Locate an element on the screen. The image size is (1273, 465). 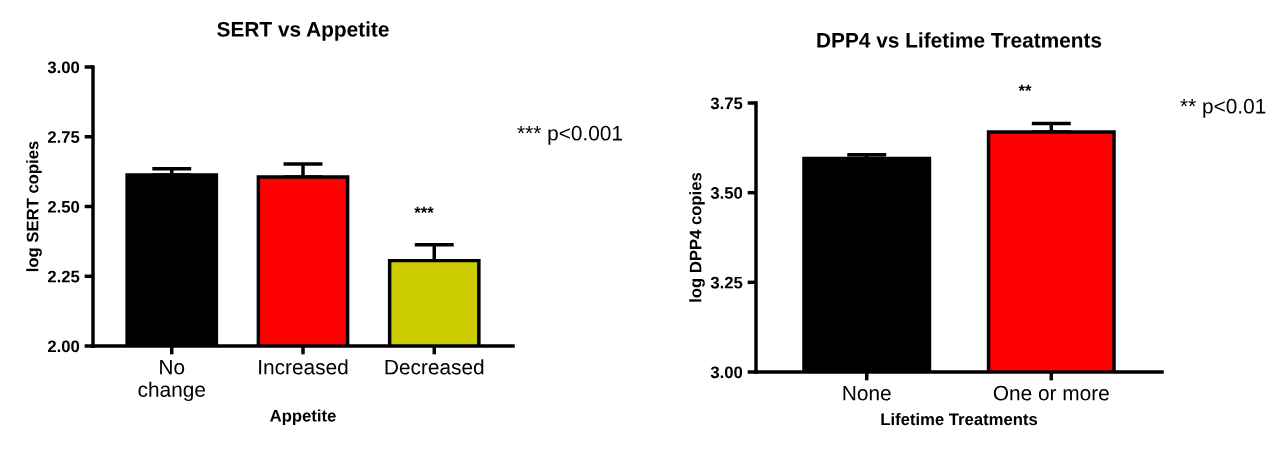
y-tick-label: 2.00 is located at coordinates (63, 346).